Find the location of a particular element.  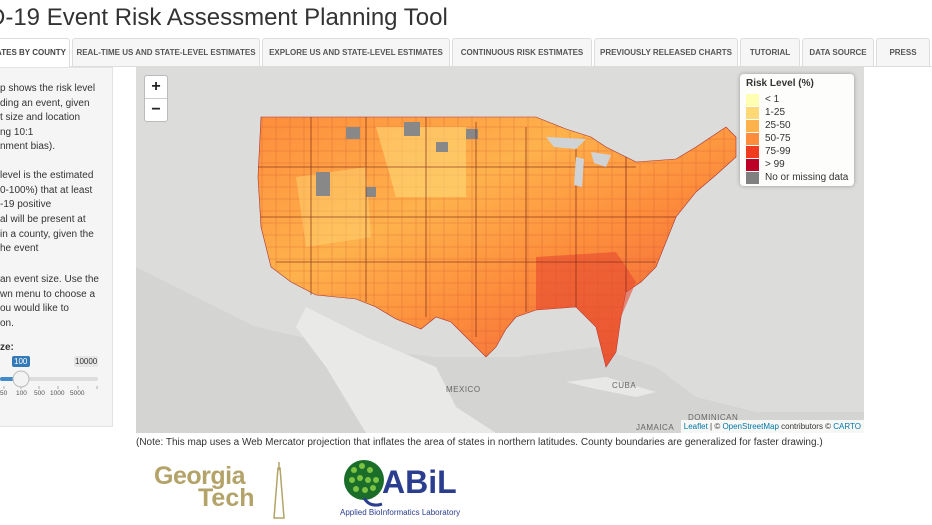

slider-tick-label: 1000 is located at coordinates (57, 393).